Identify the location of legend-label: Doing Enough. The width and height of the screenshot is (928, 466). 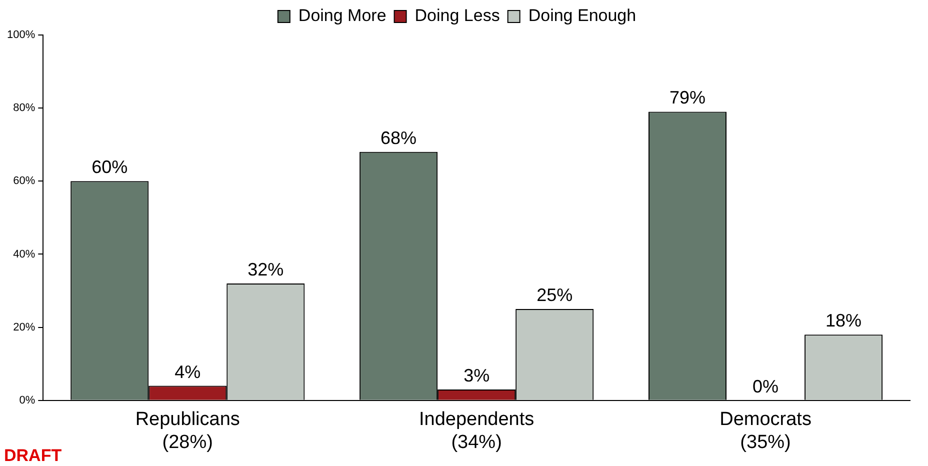
(582, 16).